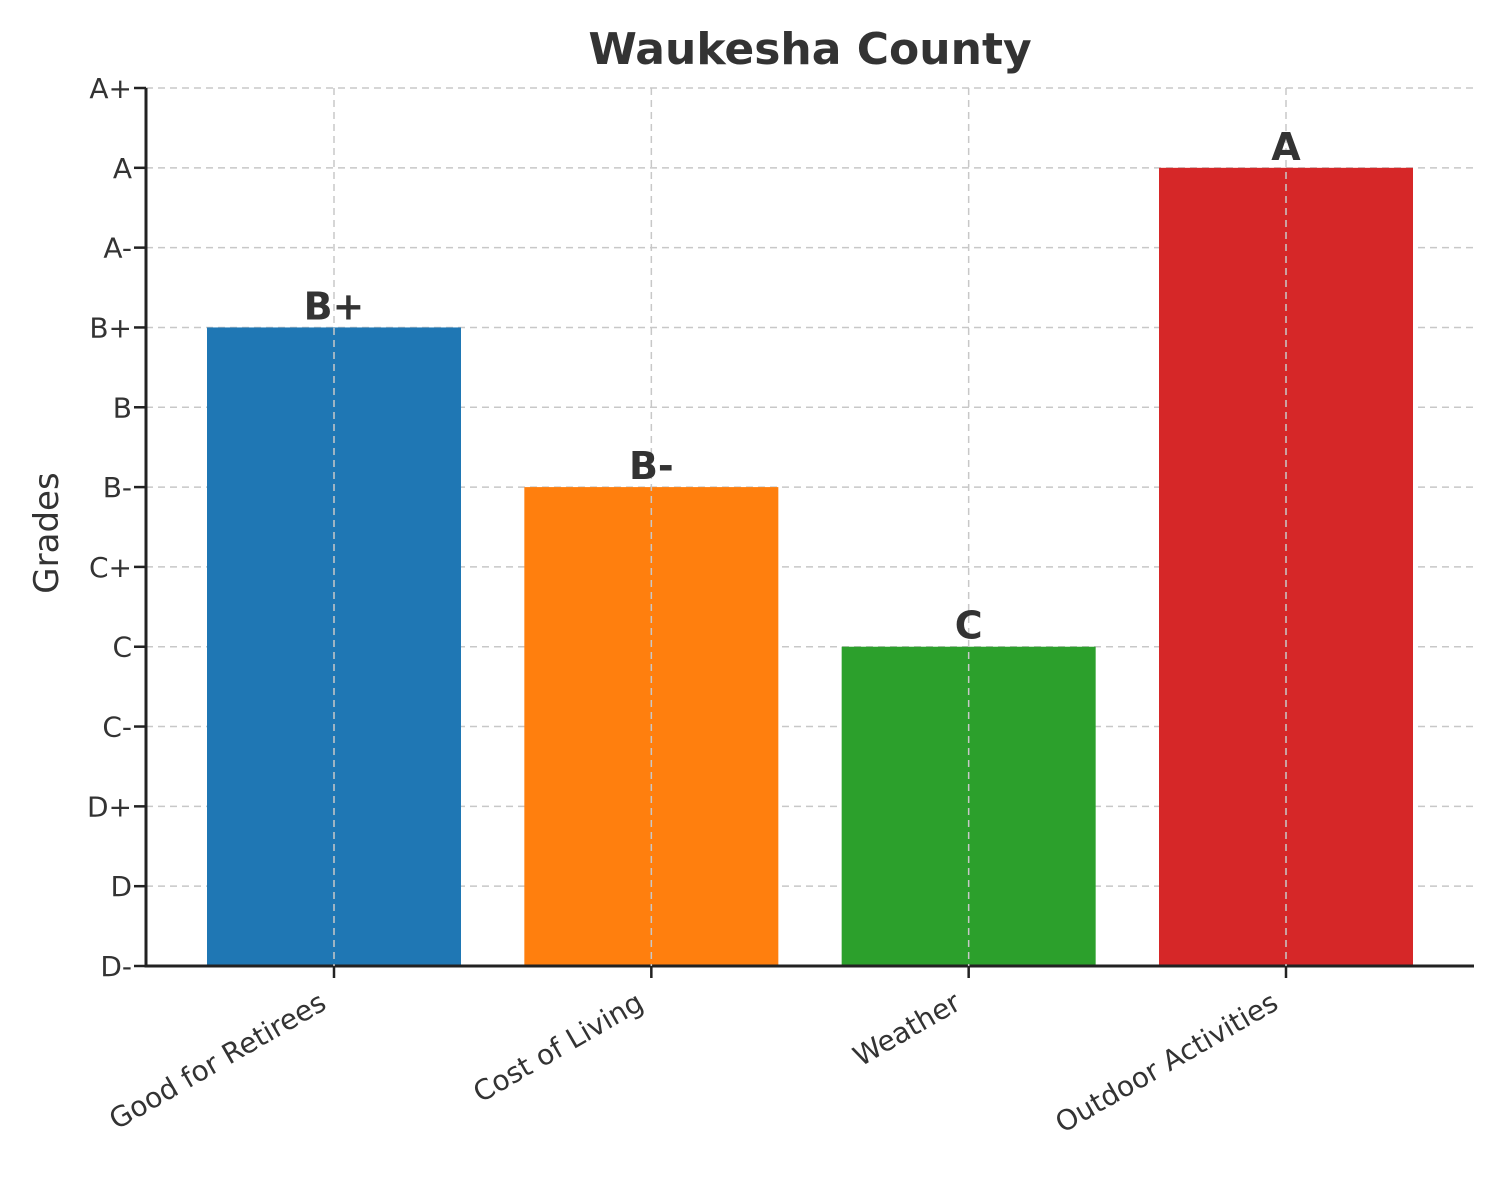 This screenshot has width=1500, height=1179. Describe the element at coordinates (121, 886) in the screenshot. I see `y-tick-label: D` at that location.